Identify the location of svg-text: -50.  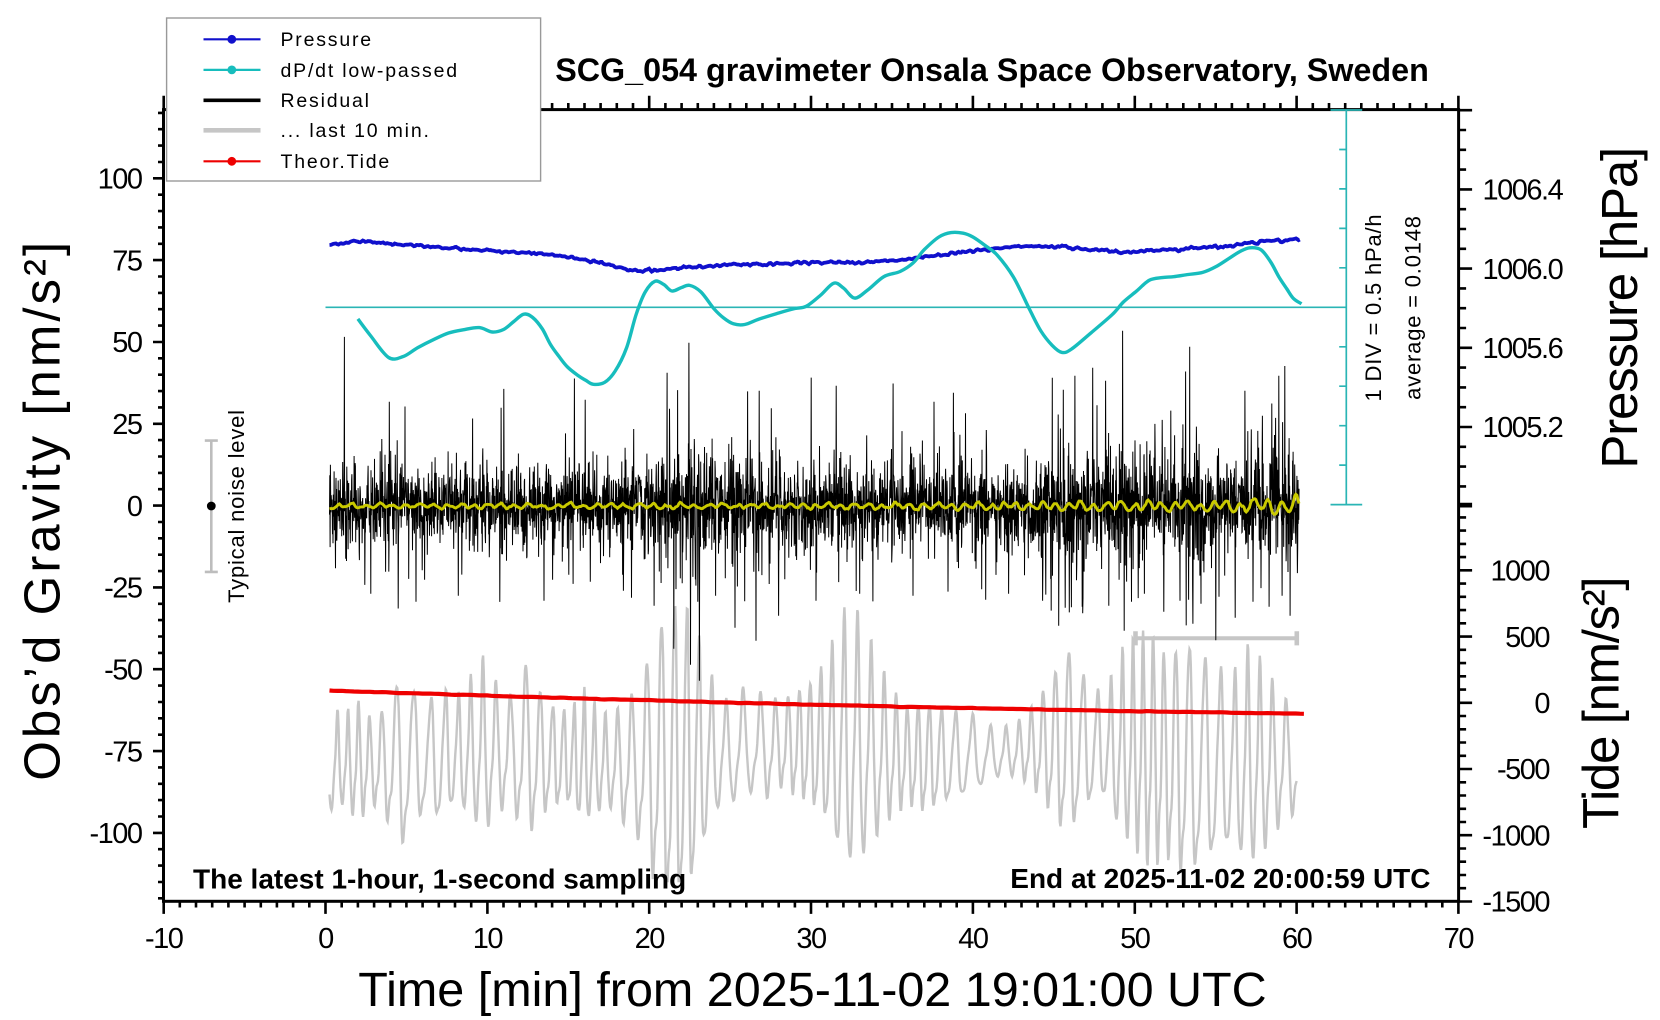
(123, 670).